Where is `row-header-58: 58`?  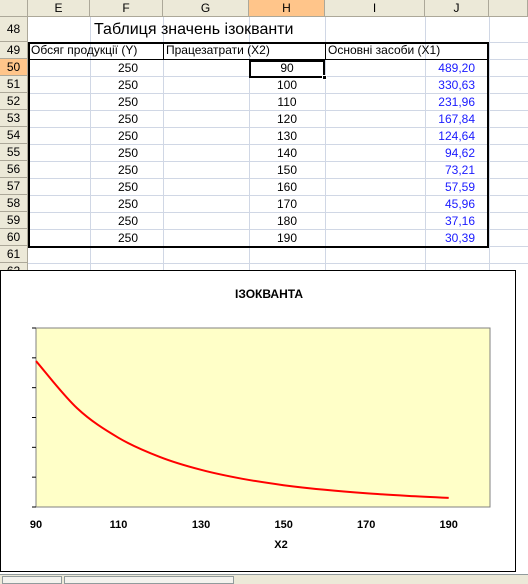
row-header-58: 58 is located at coordinates (14, 203).